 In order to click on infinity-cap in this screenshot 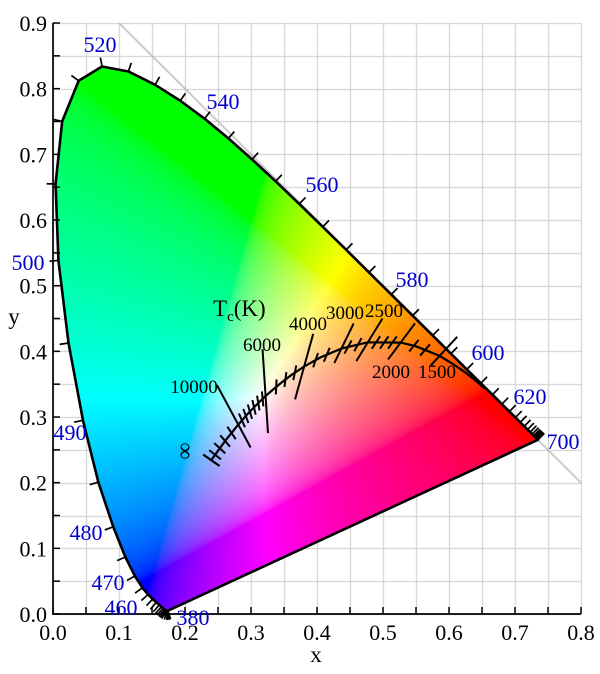, I will do `click(211, 460)`.